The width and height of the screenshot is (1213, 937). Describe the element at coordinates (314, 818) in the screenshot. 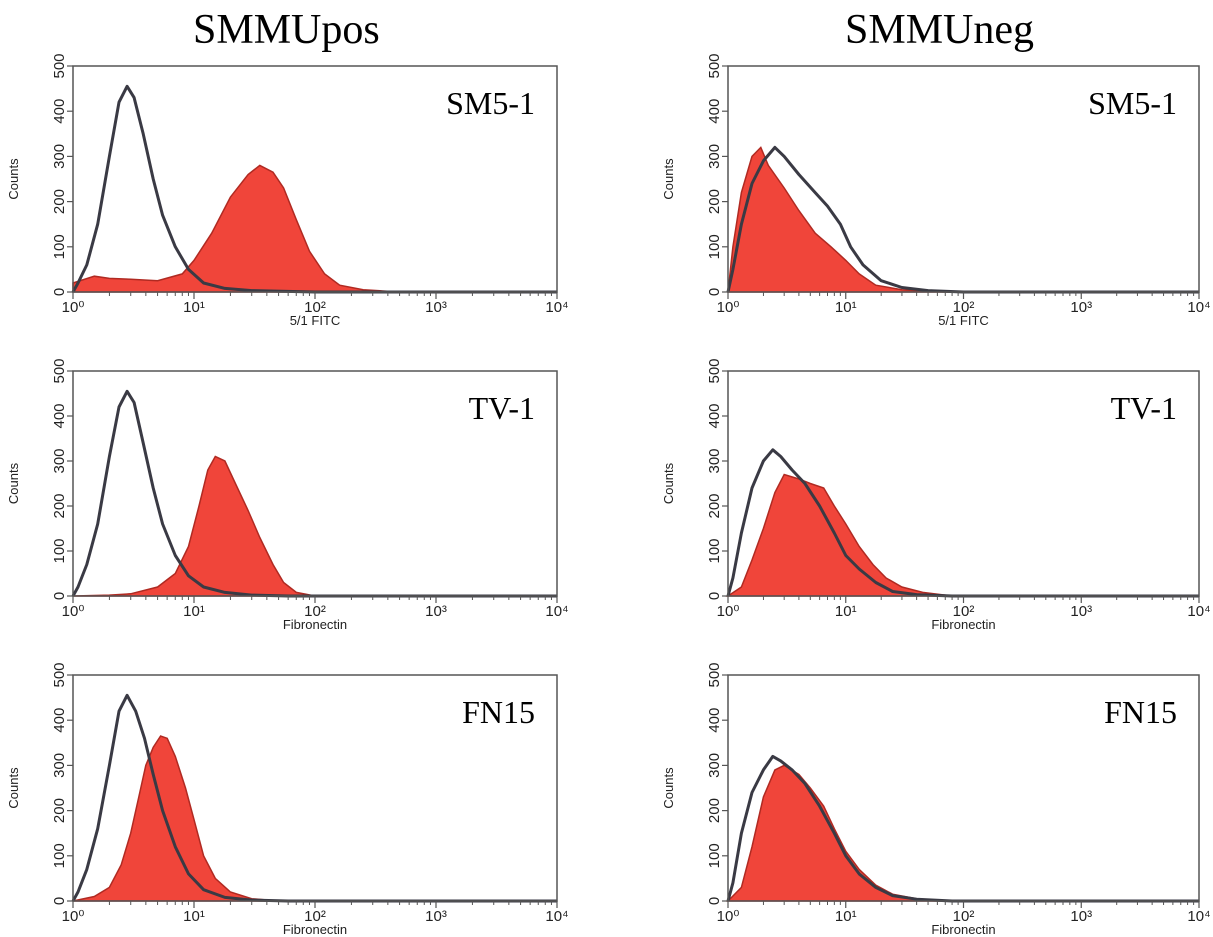

I see `histogram-filled-smmupos-fn15` at that location.